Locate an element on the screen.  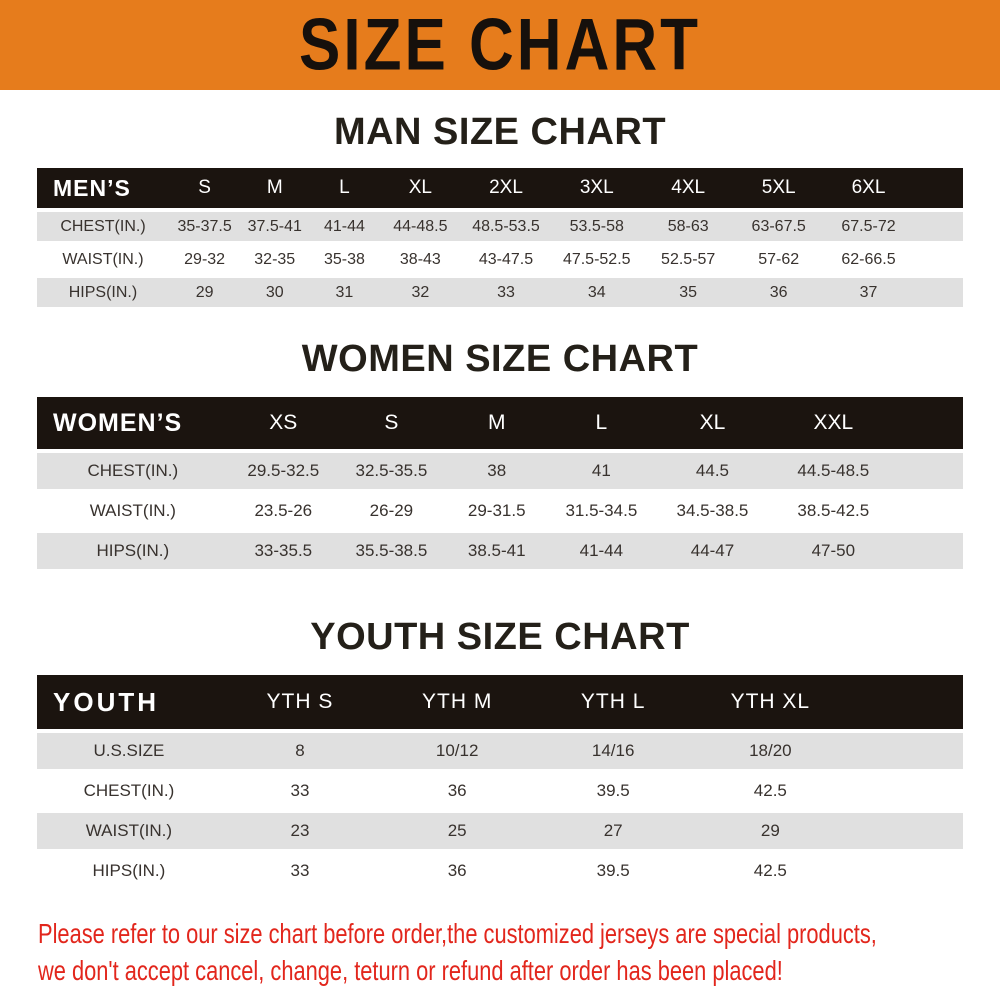
table-header-label: MEN’S is located at coordinates (92, 187).